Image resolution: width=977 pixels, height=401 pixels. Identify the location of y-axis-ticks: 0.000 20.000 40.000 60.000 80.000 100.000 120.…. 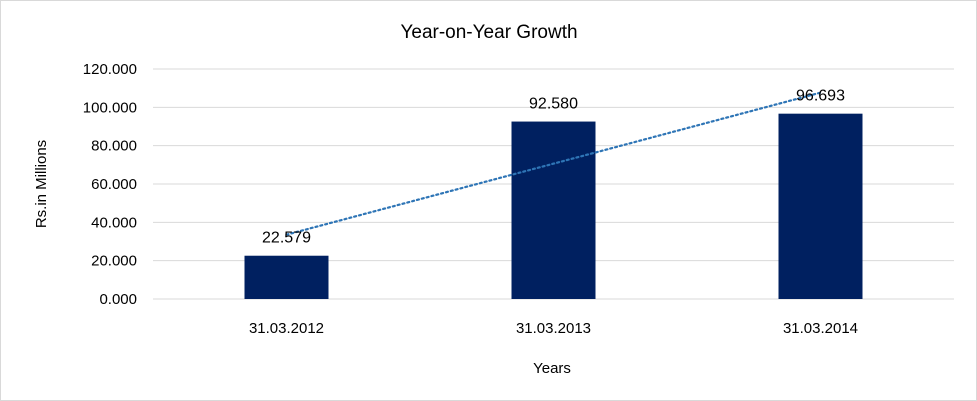
(110, 184).